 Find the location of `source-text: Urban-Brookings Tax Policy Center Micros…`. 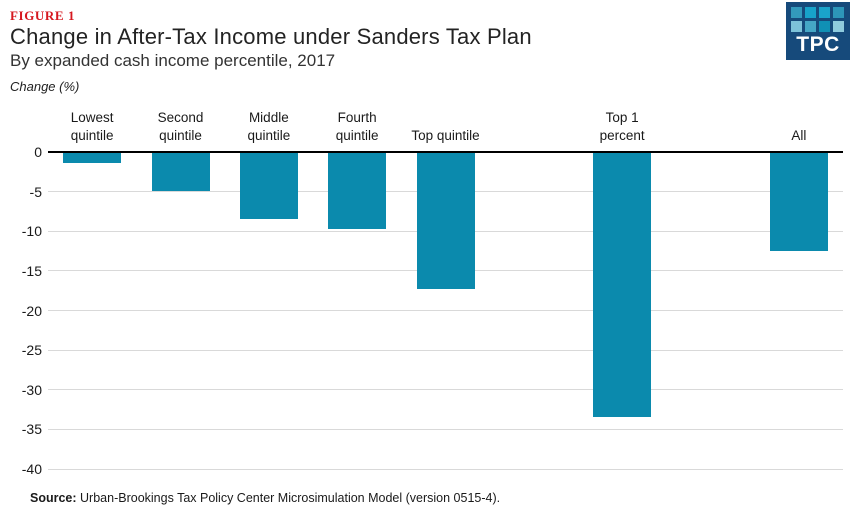

source-text: Urban-Brookings Tax Policy Center Micros… is located at coordinates (290, 498).